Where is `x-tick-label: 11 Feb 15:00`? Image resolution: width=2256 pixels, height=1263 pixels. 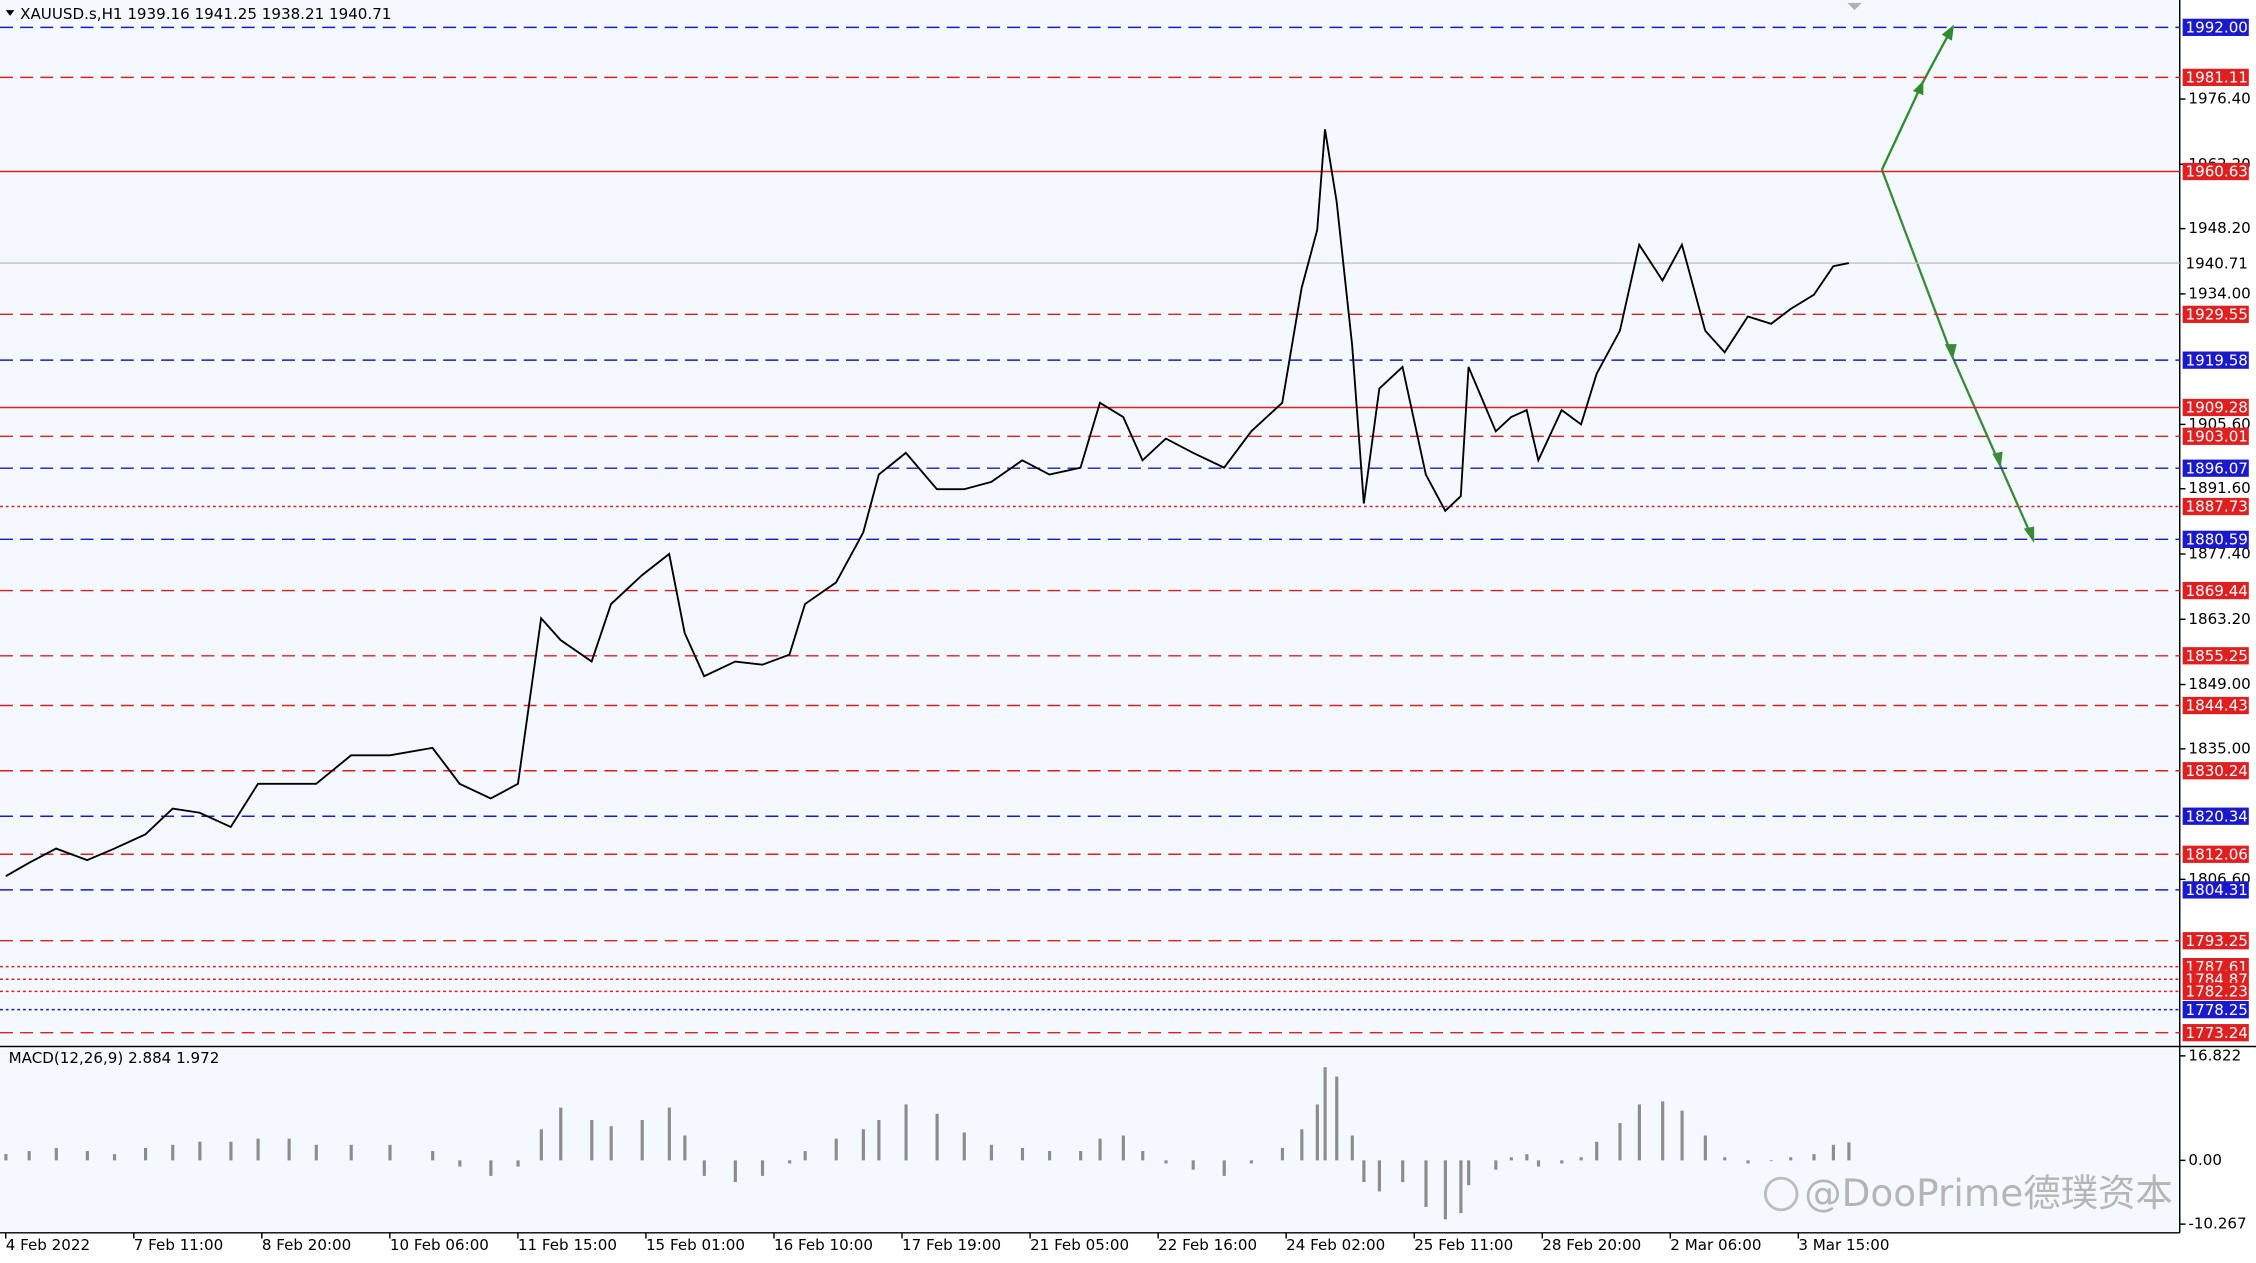 x-tick-label: 11 Feb 15:00 is located at coordinates (567, 1245).